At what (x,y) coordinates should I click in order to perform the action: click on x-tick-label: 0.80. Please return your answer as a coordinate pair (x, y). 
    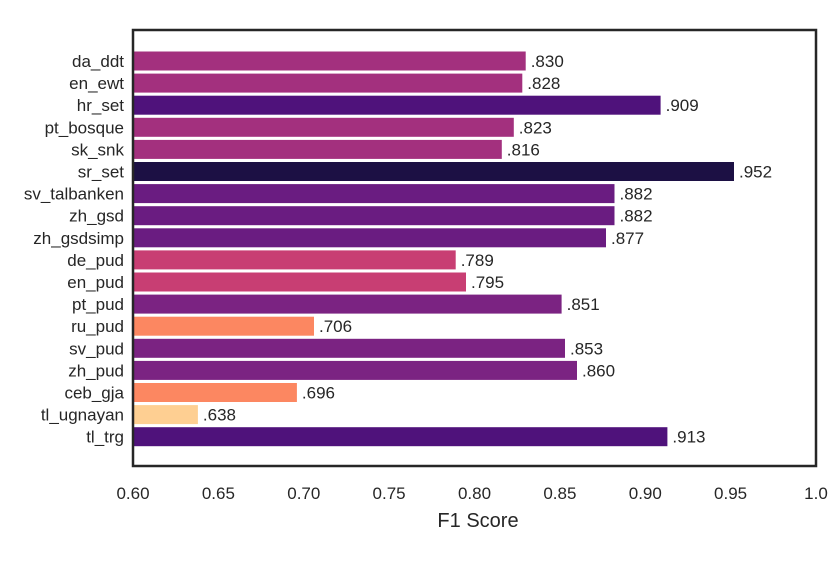
    Looking at the image, I should click on (474, 493).